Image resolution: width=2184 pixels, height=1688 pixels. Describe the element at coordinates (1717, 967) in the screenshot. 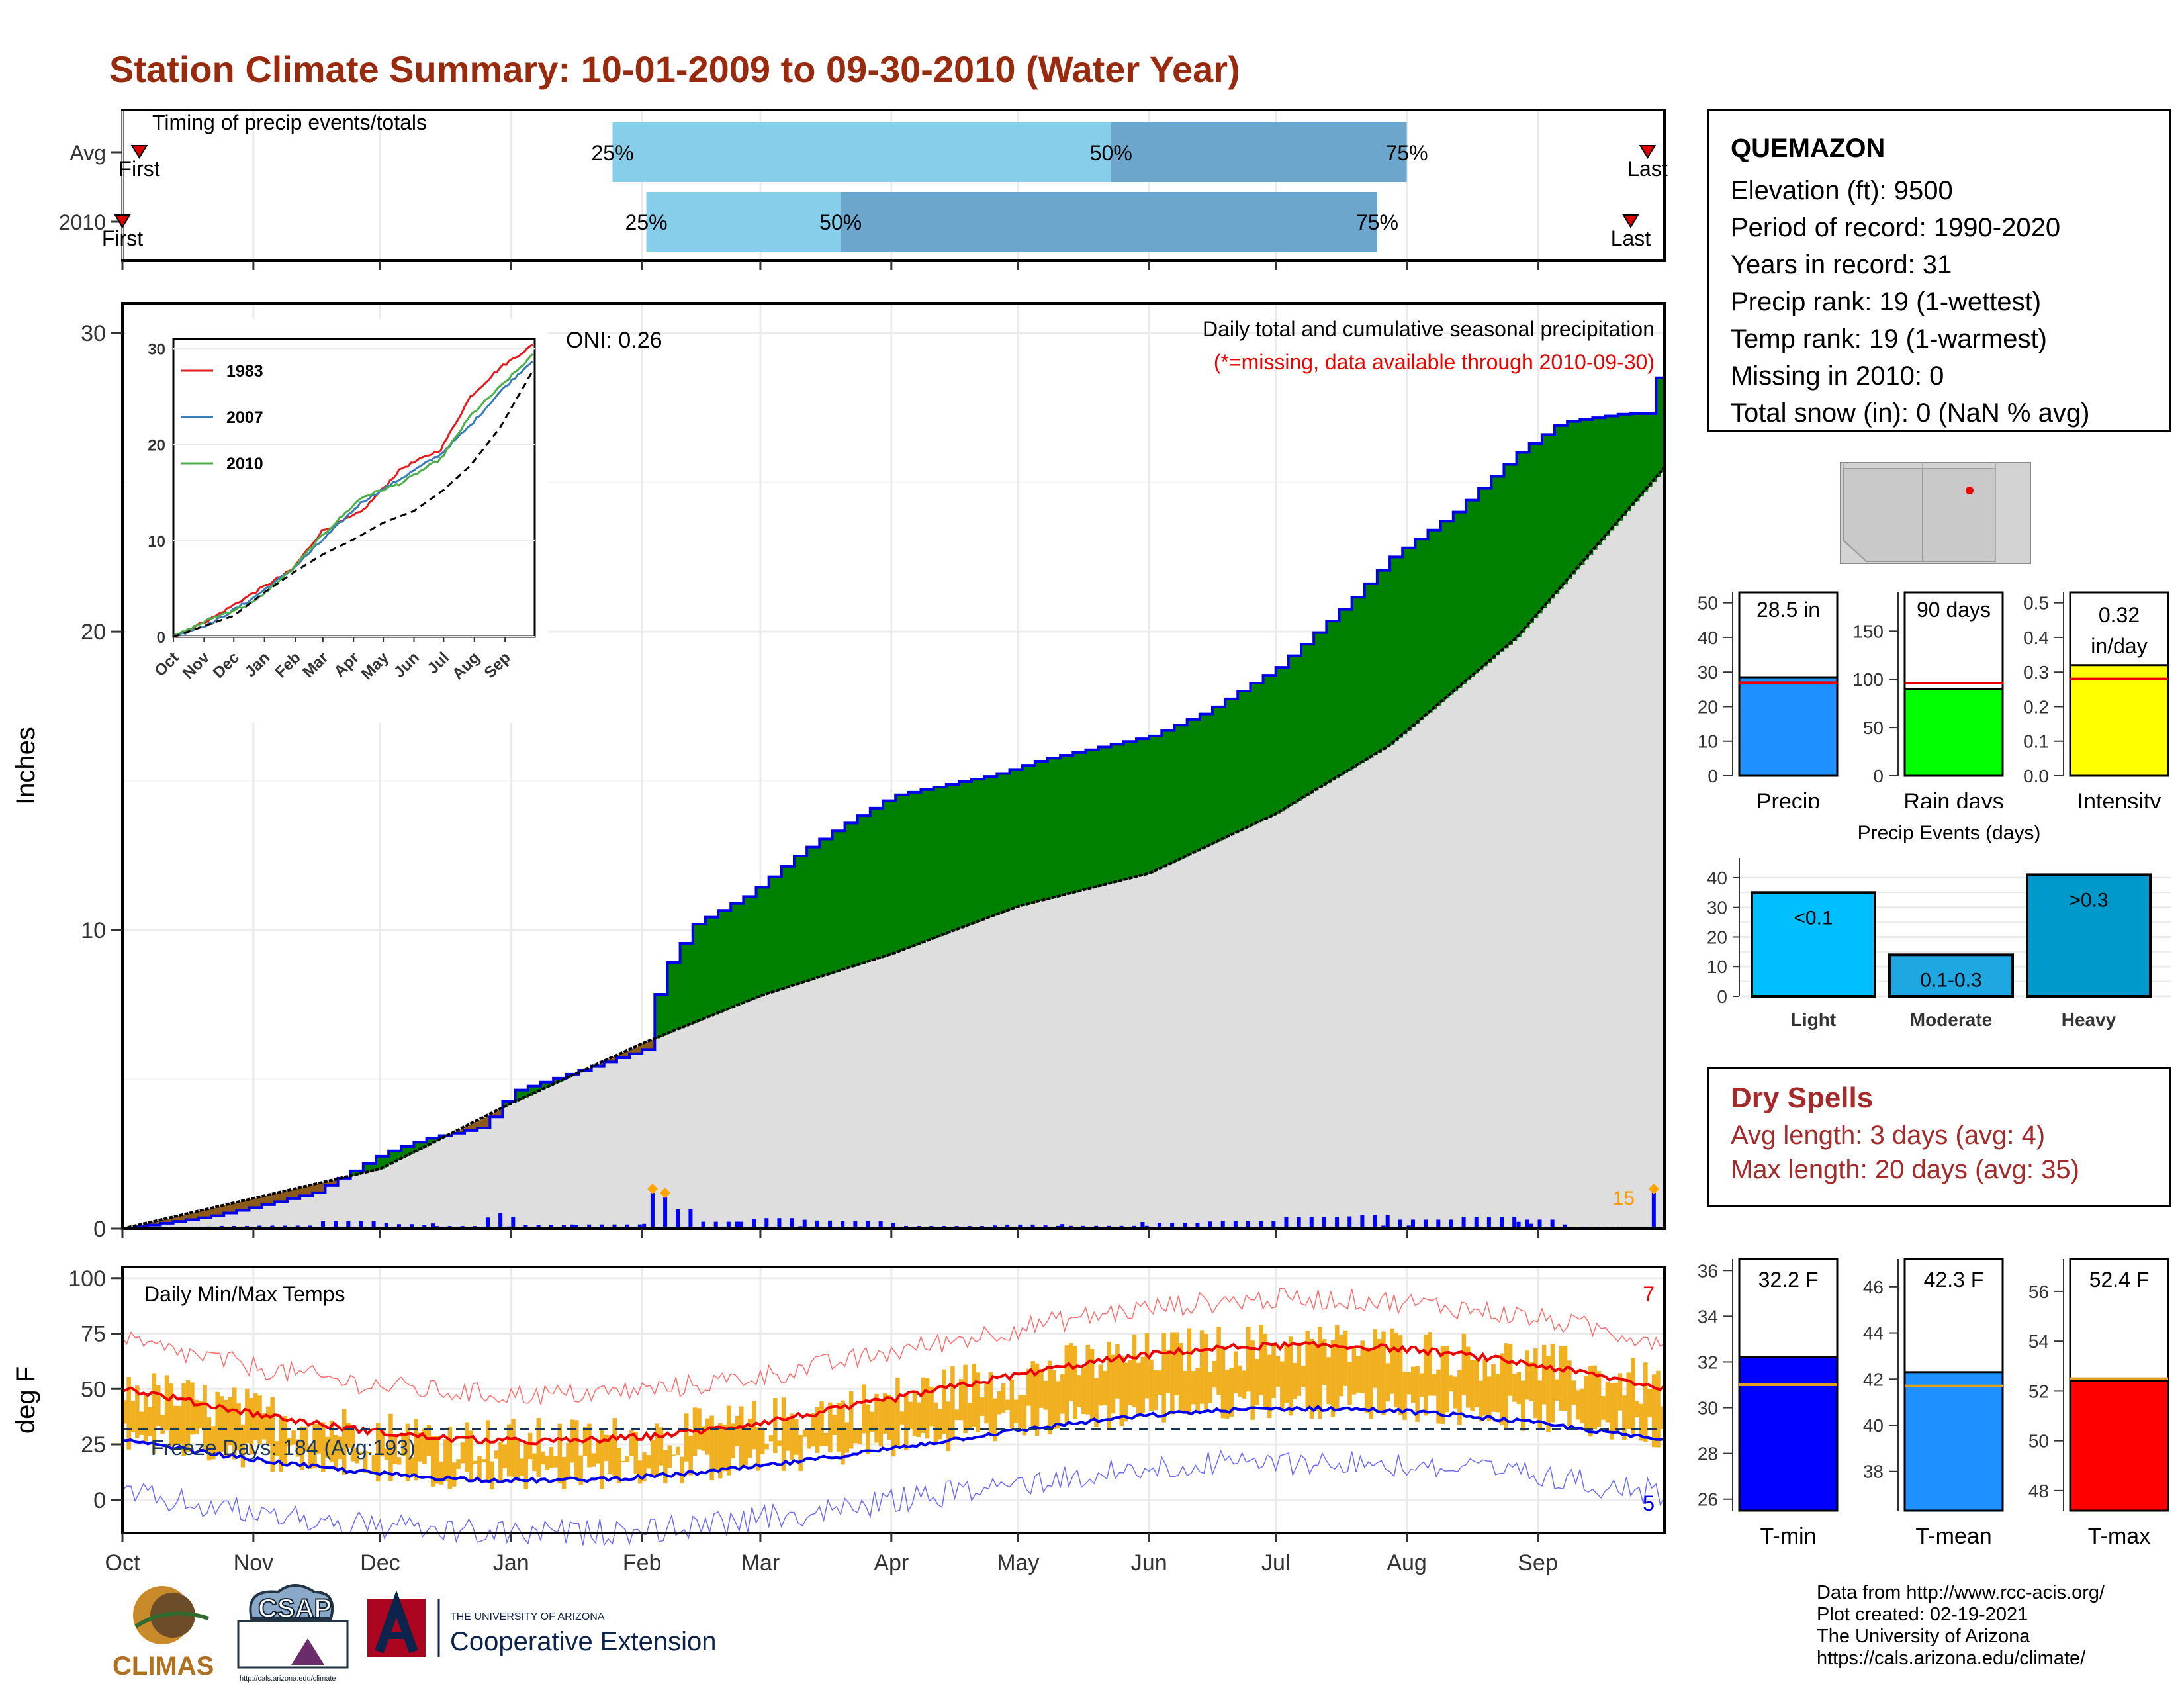

I see `events-ytick-label: 10` at that location.